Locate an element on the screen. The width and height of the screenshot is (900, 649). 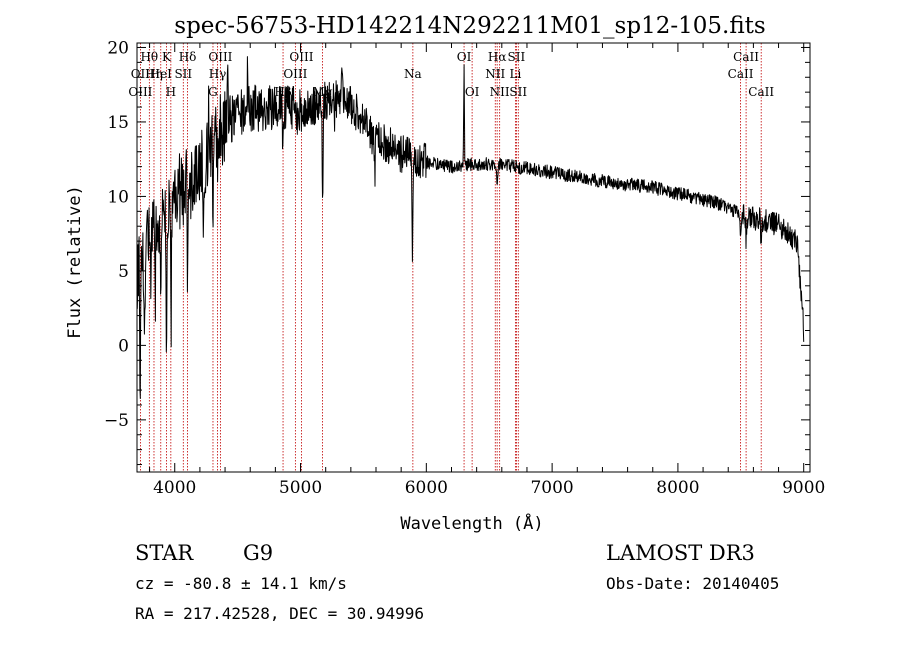
x-axis-label: Wavelength (Å) is located at coordinates (471, 523).